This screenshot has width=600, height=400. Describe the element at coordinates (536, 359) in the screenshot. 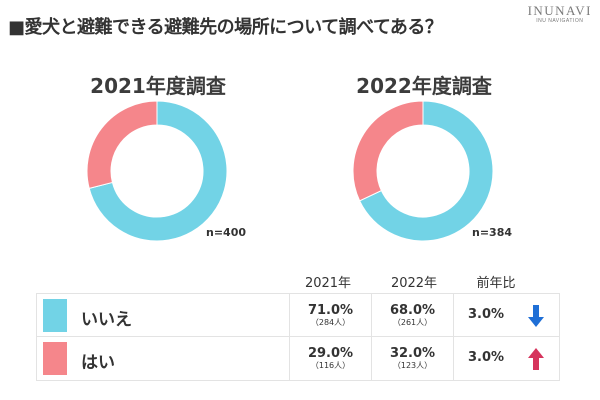

I see `arrow-up-icon` at that location.